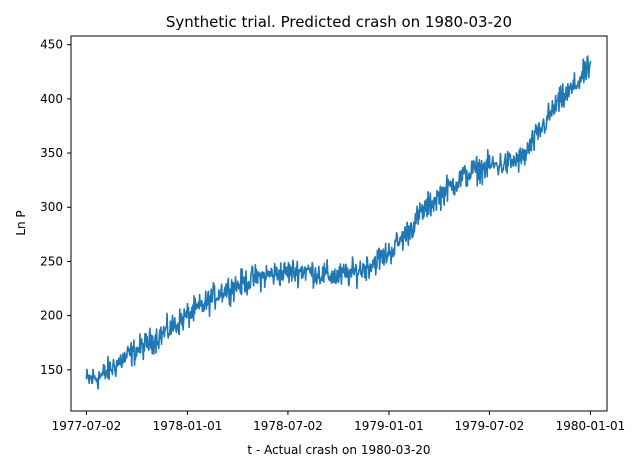 Image resolution: width=640 pixels, height=472 pixels. I want to click on y-tick-label: 200, so click(51, 316).